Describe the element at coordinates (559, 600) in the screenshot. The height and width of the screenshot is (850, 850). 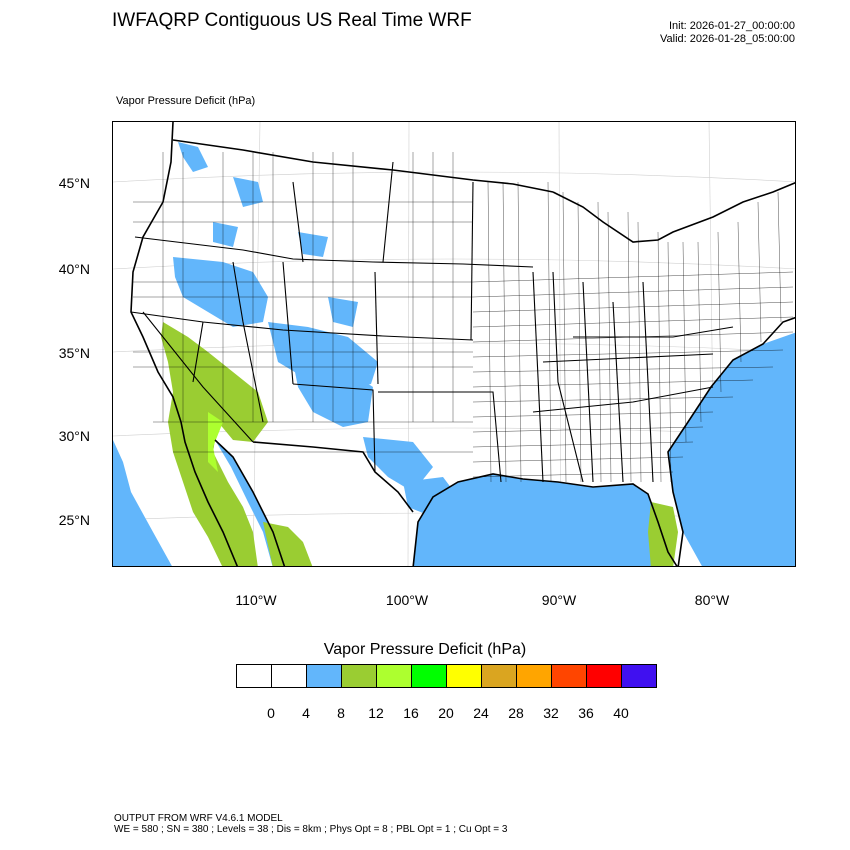
I see `lon-label-90: 90°W` at that location.